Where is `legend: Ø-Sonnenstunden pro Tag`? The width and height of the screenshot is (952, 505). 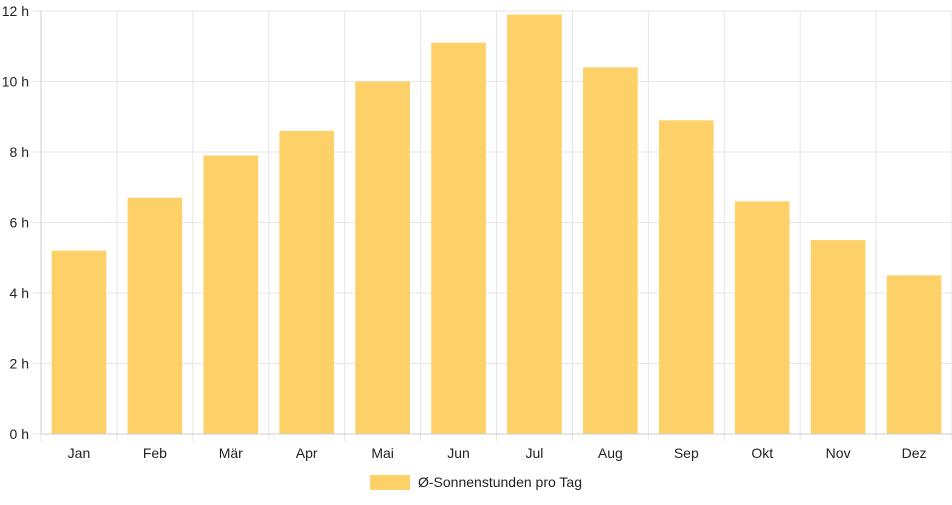
legend: Ø-Sonnenstunden pro Tag is located at coordinates (476, 482).